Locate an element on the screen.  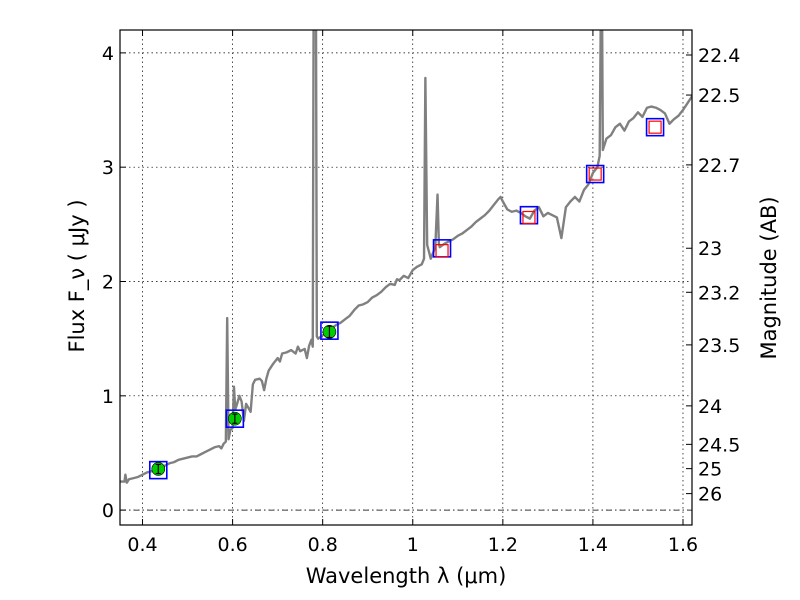
mag-tick-label: 23.2 is located at coordinates (719, 293).